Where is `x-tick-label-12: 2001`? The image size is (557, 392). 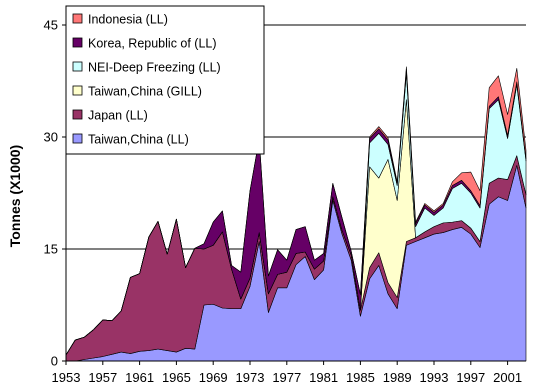
x-tick-label-12: 2001 is located at coordinates (507, 377).